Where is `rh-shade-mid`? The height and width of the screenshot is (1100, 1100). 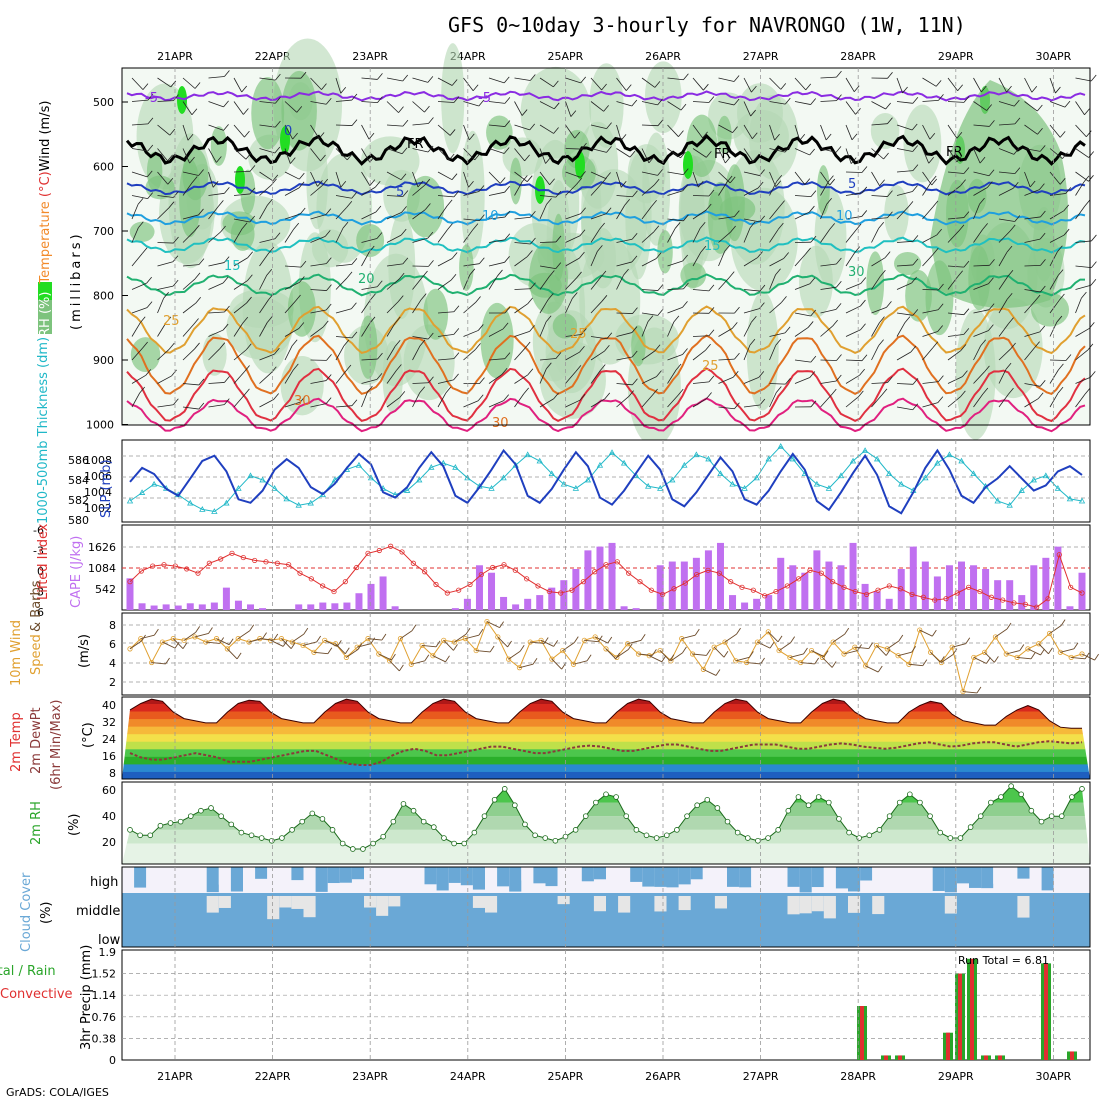
rh-shade-mid is located at coordinates (572, 380).